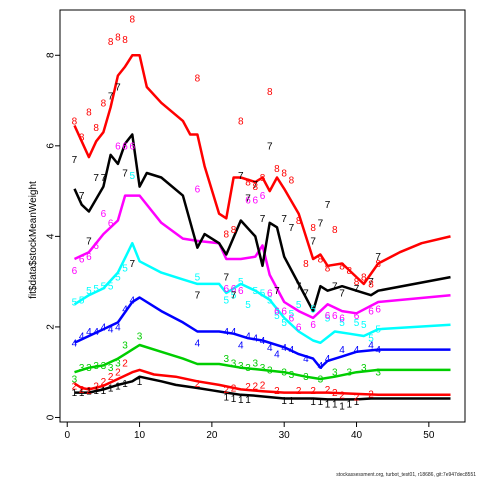 Image resolution: width=480 pixels, height=480 pixels. What do you see at coordinates (51, 327) in the screenshot?
I see `y-tick-label: 2` at bounding box center [51, 327].